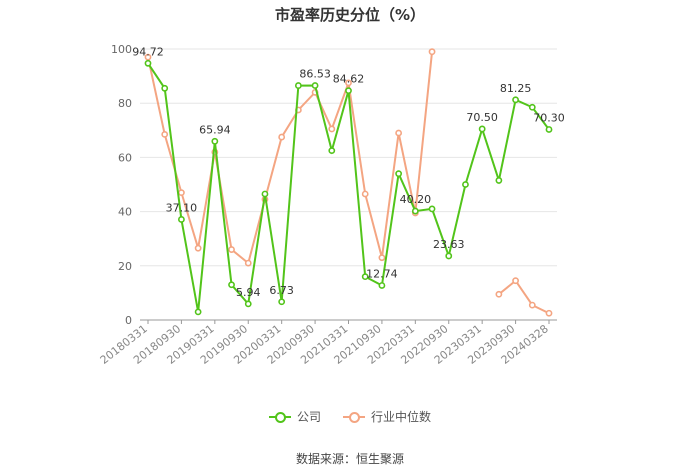 Image resolution: width=700 pixels, height=474 pixels. I want to click on company-data-label: 23.63, so click(449, 244).